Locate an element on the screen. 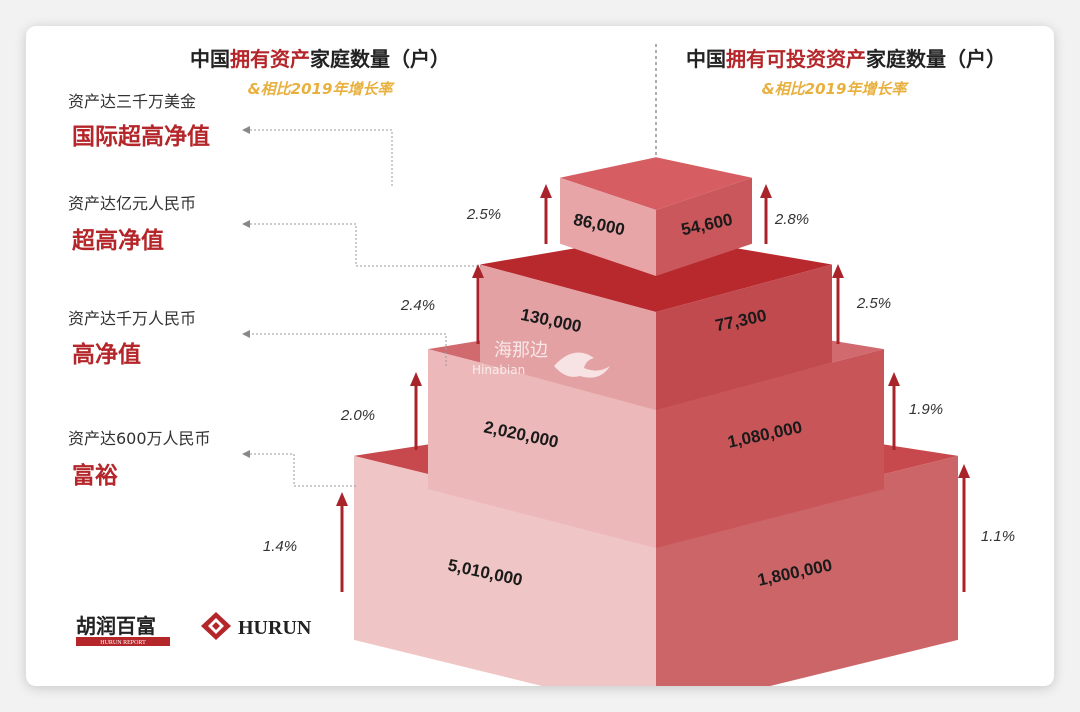 This screenshot has width=1080, height=712. right-growth-pct-1: 2.8% is located at coordinates (791, 219).